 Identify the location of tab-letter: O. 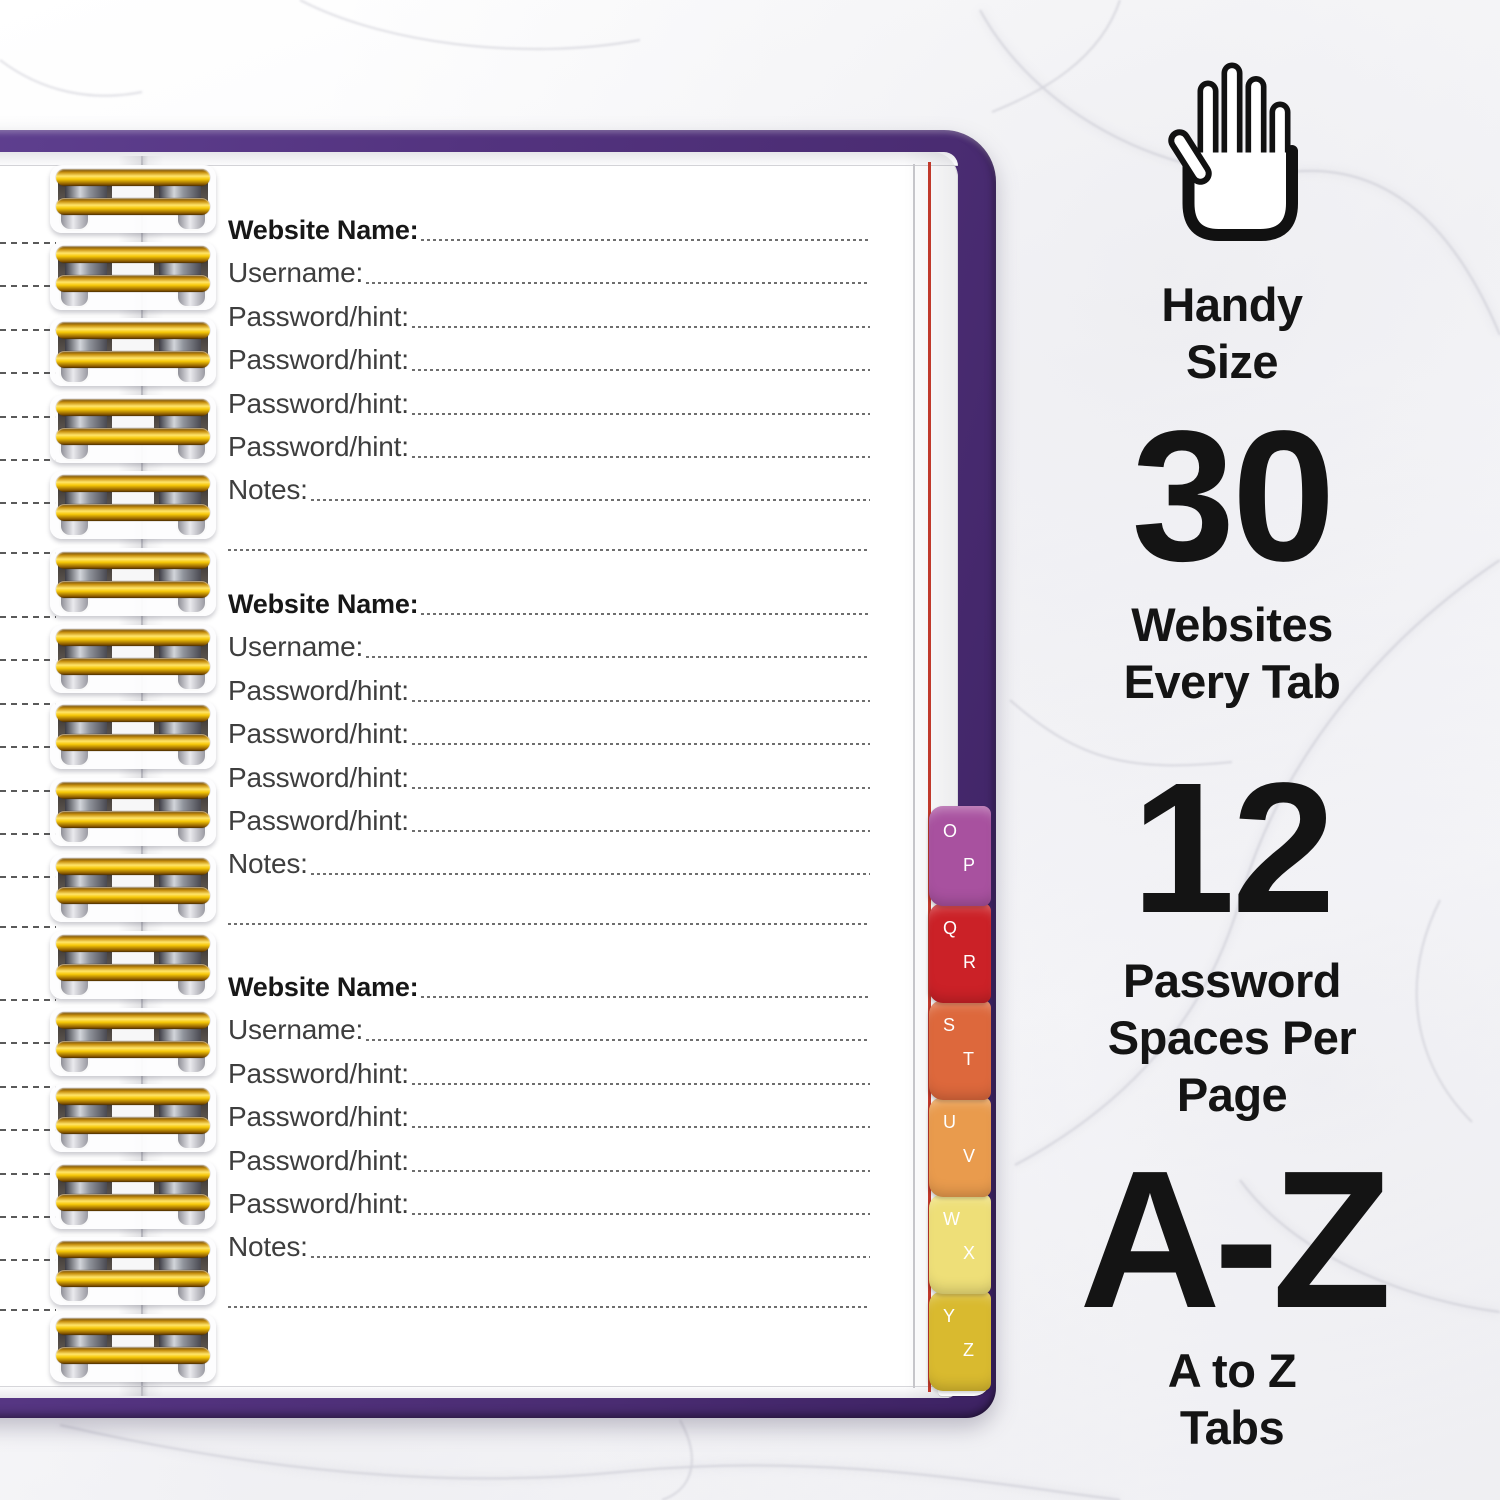
(950, 831).